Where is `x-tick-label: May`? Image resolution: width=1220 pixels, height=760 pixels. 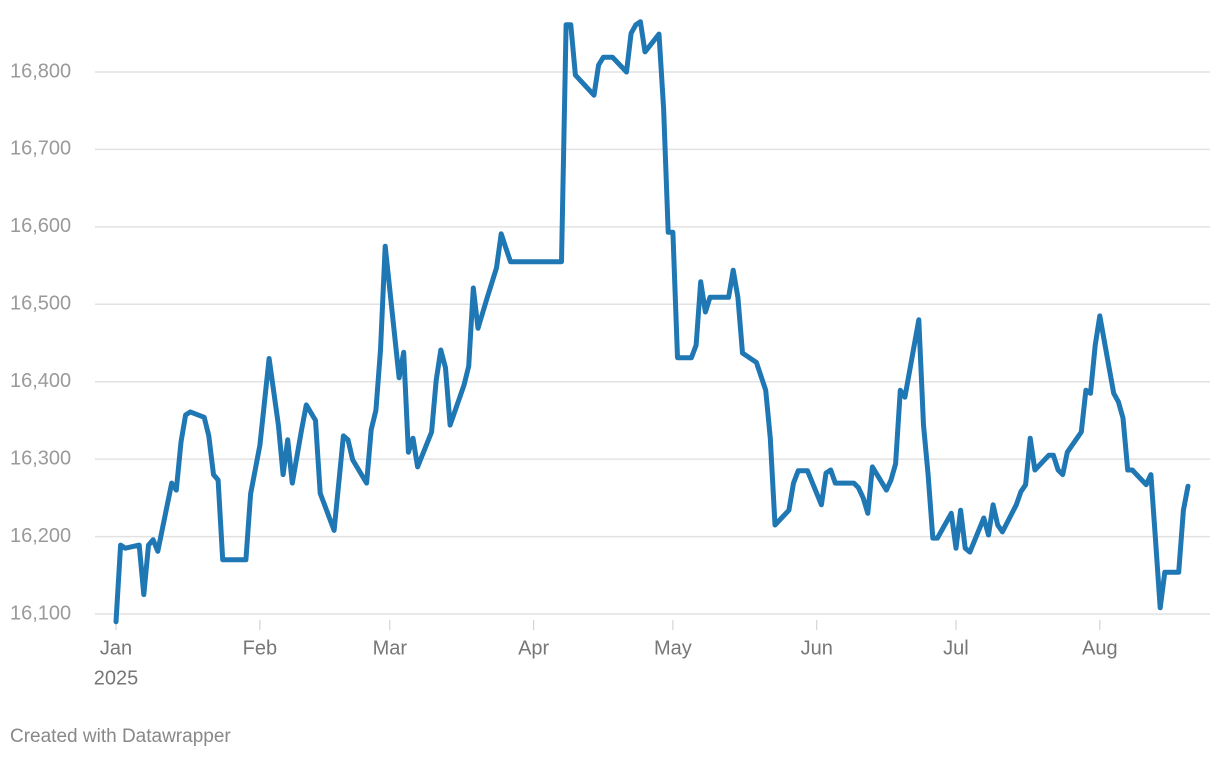
x-tick-label: May is located at coordinates (673, 648).